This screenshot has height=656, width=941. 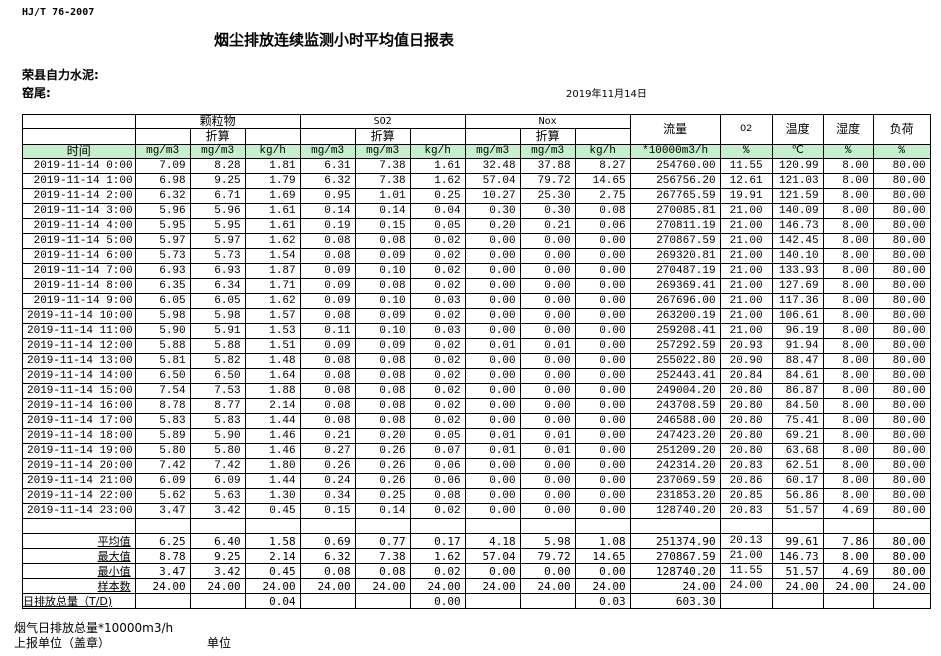 I want to click on value-cell: 8.28, so click(x=217, y=166).